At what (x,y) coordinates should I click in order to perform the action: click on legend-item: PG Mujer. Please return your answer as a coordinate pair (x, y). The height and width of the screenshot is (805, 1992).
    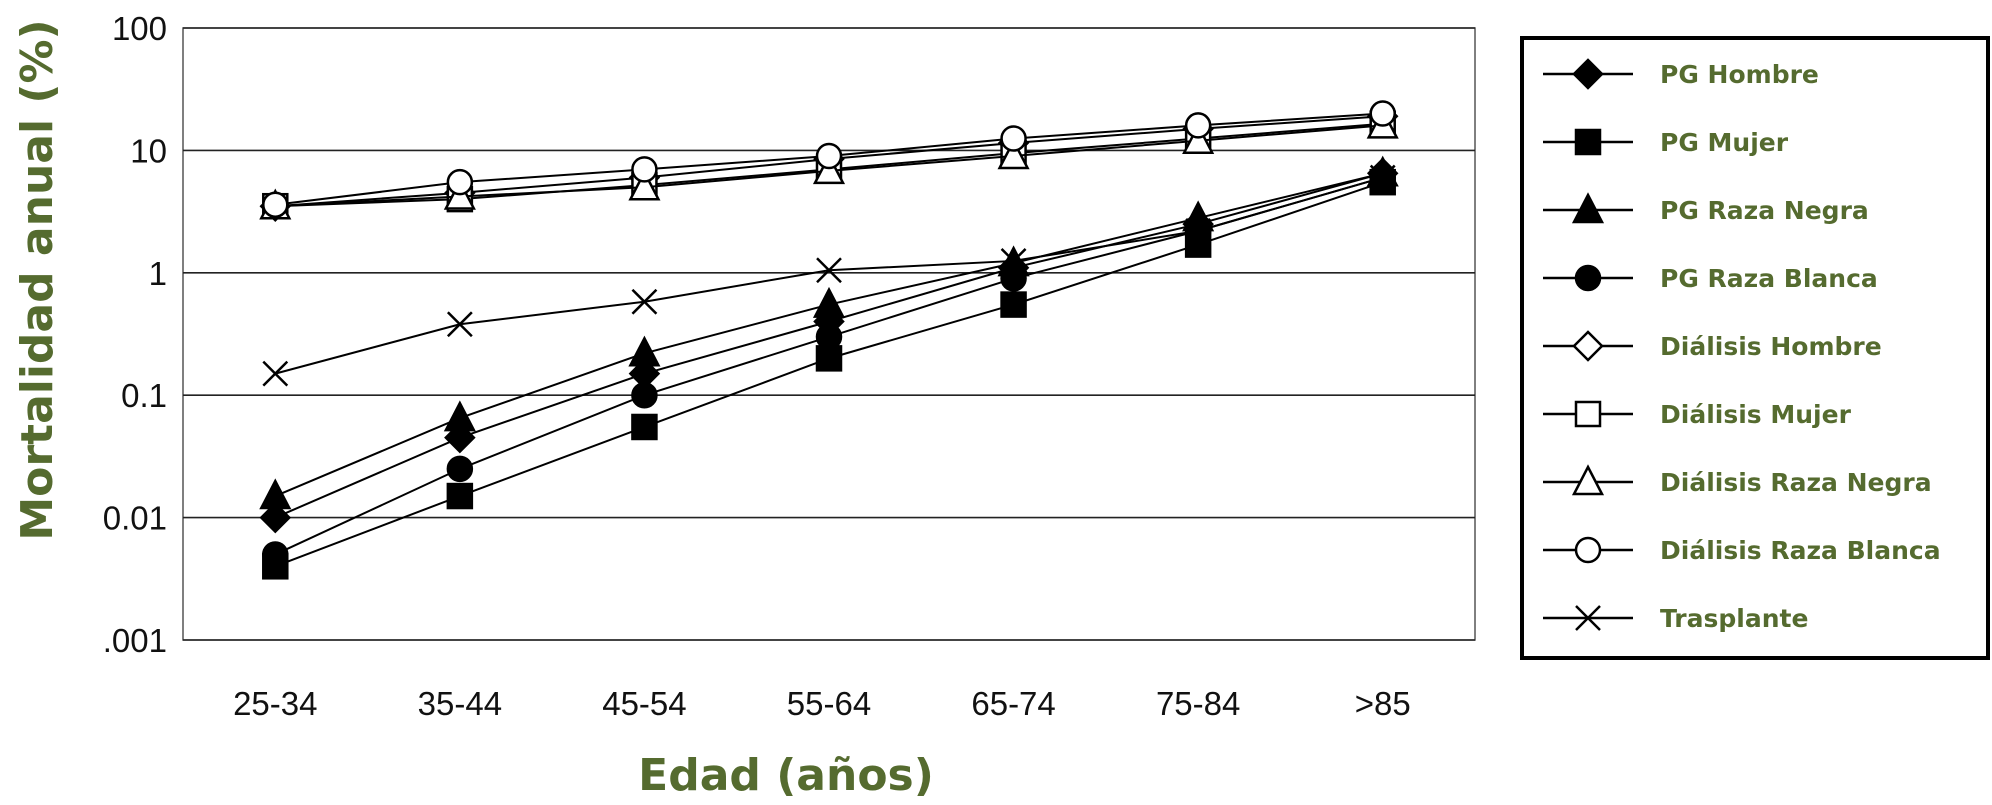
    Looking at the image, I should click on (1666, 142).